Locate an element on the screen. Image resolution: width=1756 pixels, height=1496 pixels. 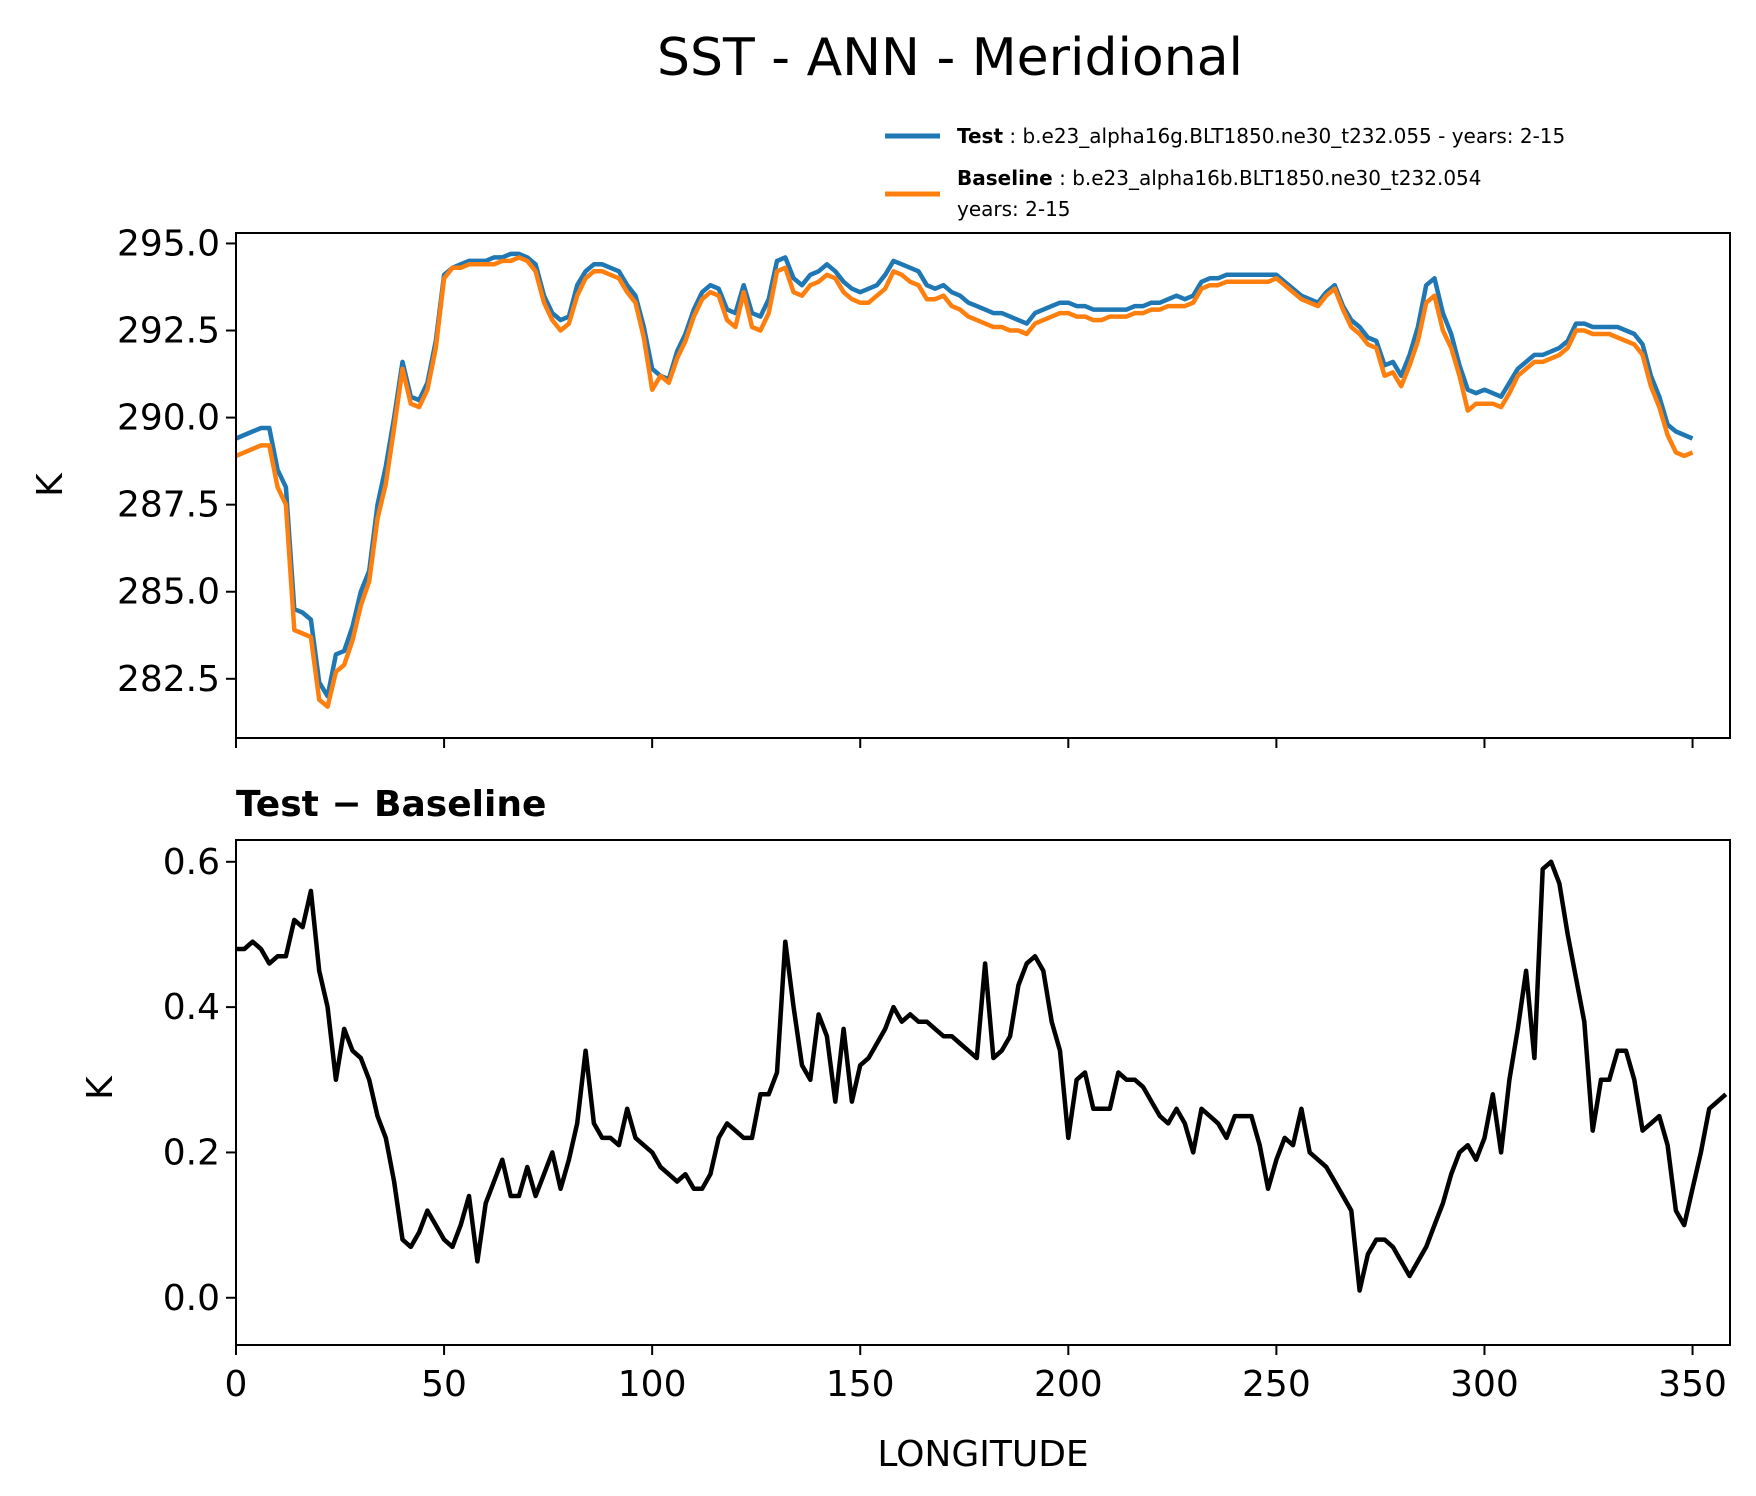
top-y-axis-label: K is located at coordinates (50, 484).